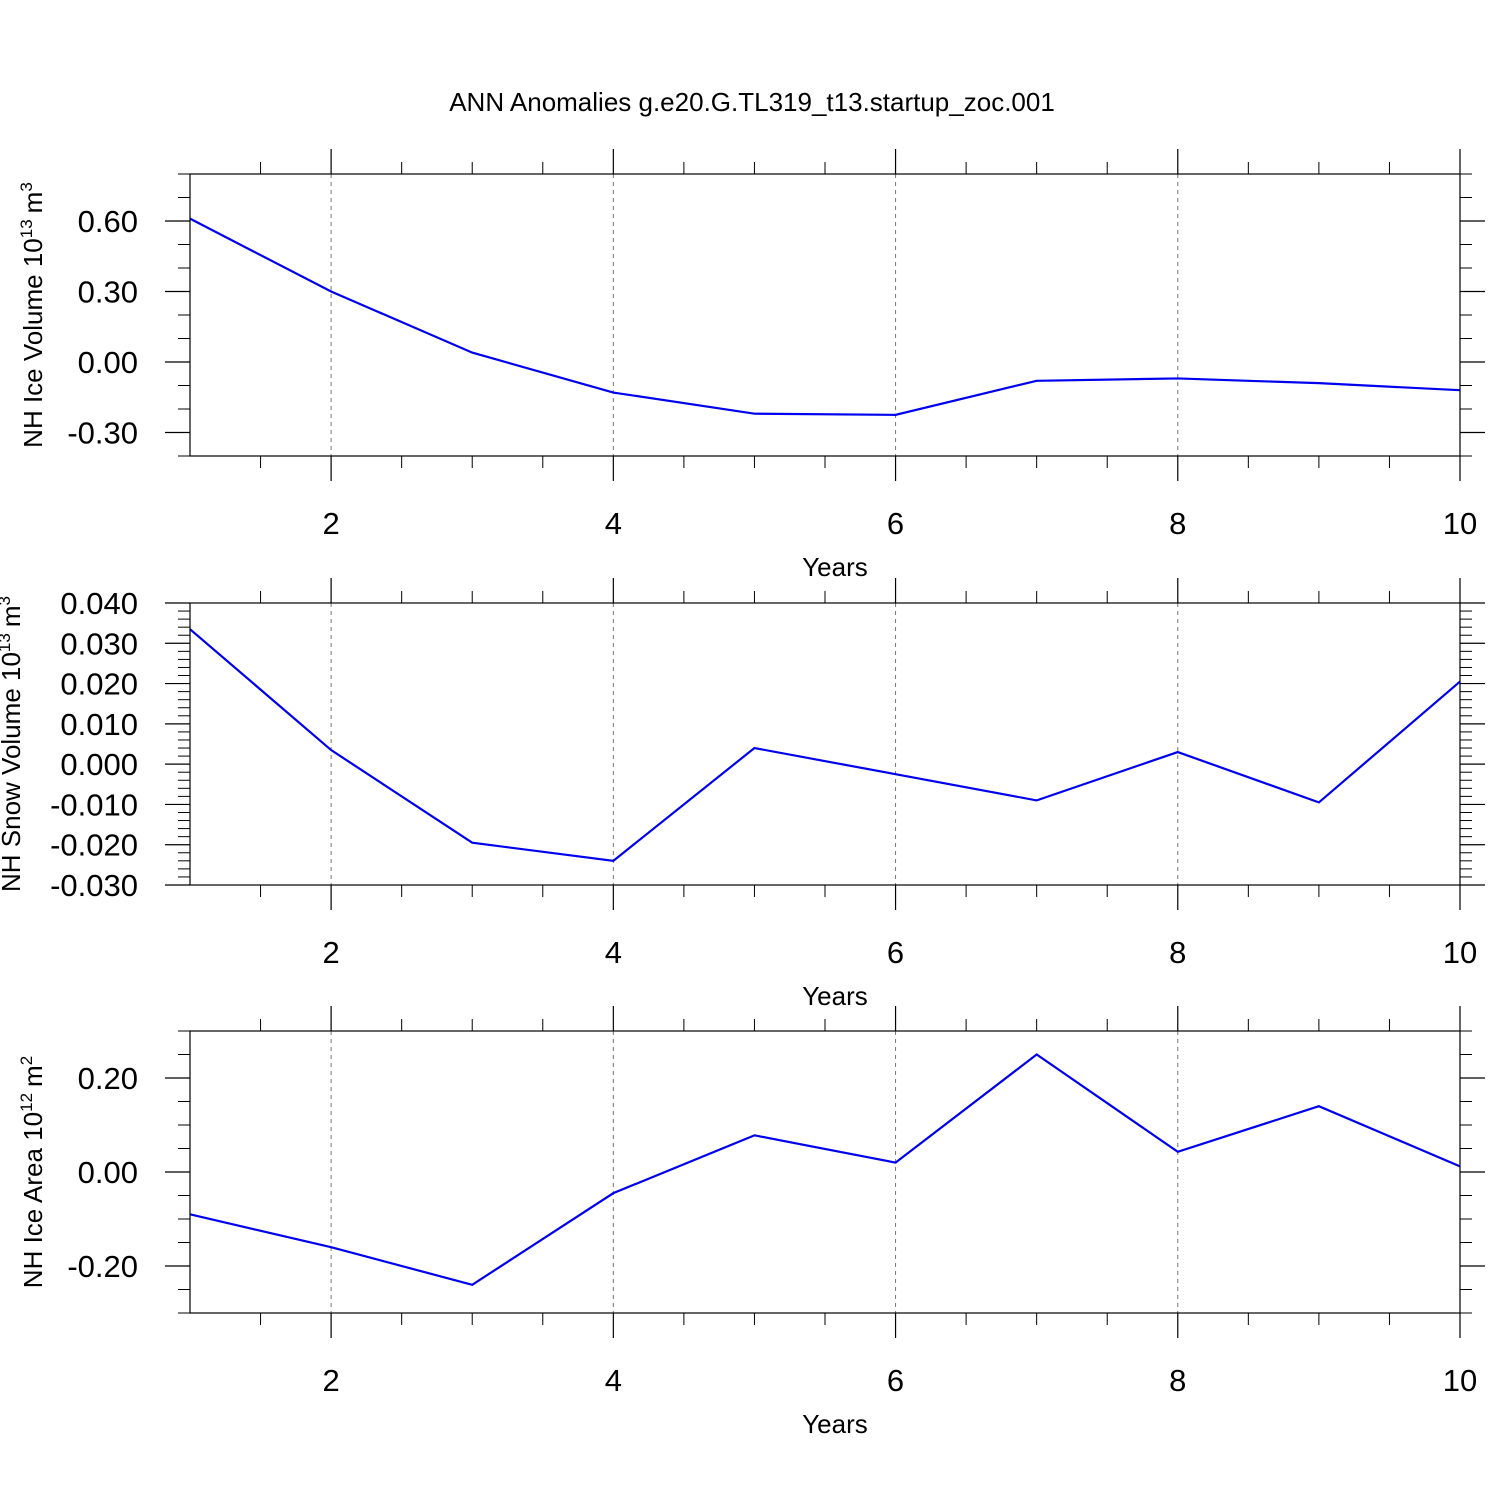 This screenshot has width=1500, height=1500. Describe the element at coordinates (13, 772) in the screenshot. I see `y-label-main: NH Snow Volume 10` at that location.